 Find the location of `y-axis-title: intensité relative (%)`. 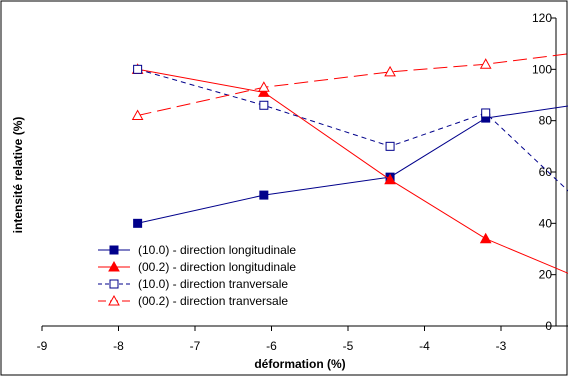

y-axis-title: intensité relative (%) is located at coordinates (18, 175).